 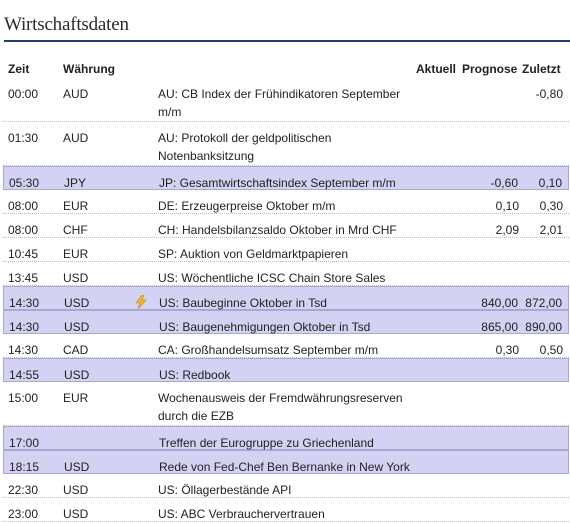 I want to click on table-row: 22:30 USD US: Öllagerbestände API, so click(x=286, y=486).